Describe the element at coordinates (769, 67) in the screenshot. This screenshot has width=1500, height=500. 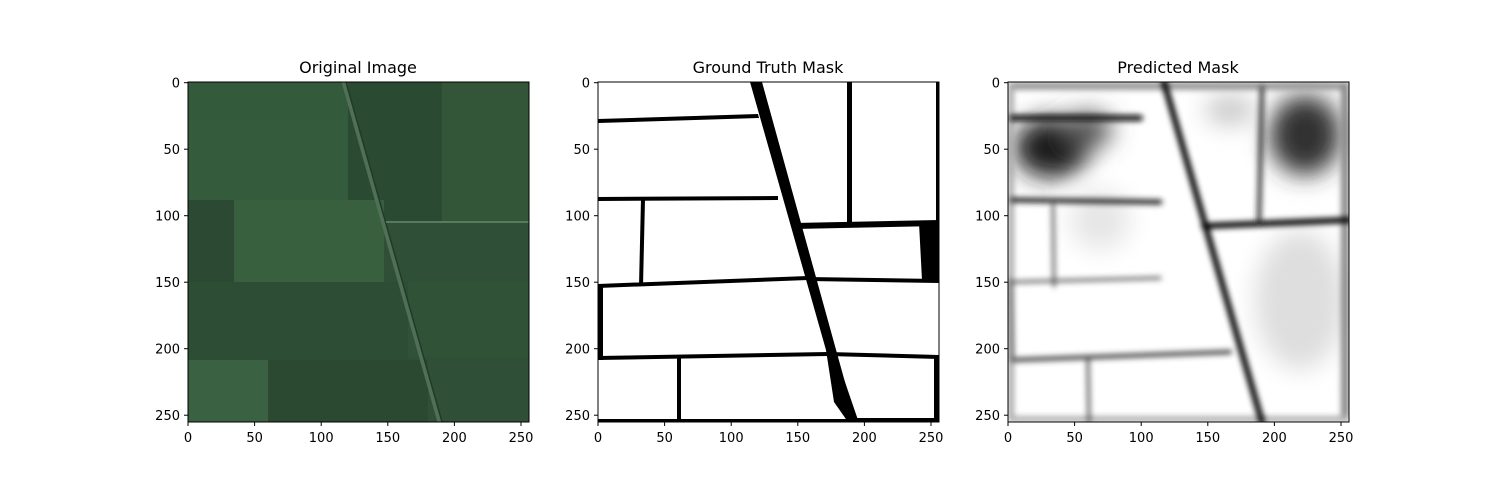
I see `panel-title: Ground Truth Mask` at that location.